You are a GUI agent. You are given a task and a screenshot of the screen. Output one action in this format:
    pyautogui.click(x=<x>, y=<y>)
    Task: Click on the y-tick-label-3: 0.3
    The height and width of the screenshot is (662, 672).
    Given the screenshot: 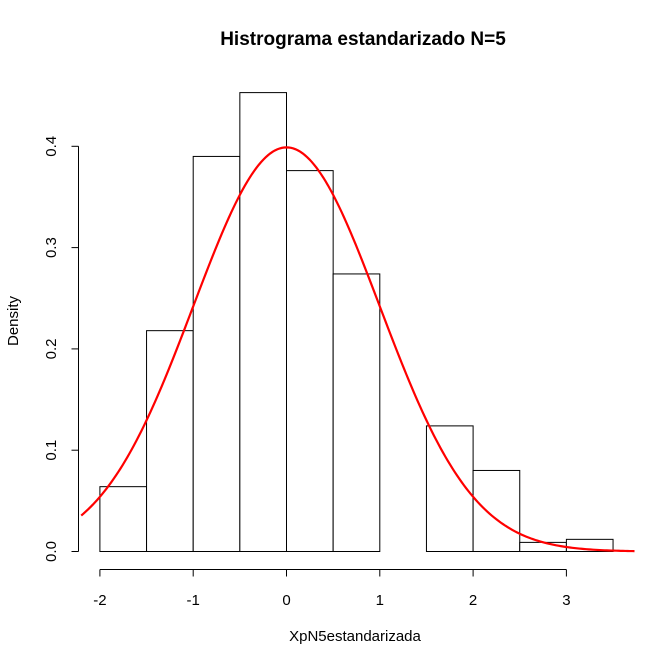 What is the action you would take?
    pyautogui.click(x=51, y=247)
    